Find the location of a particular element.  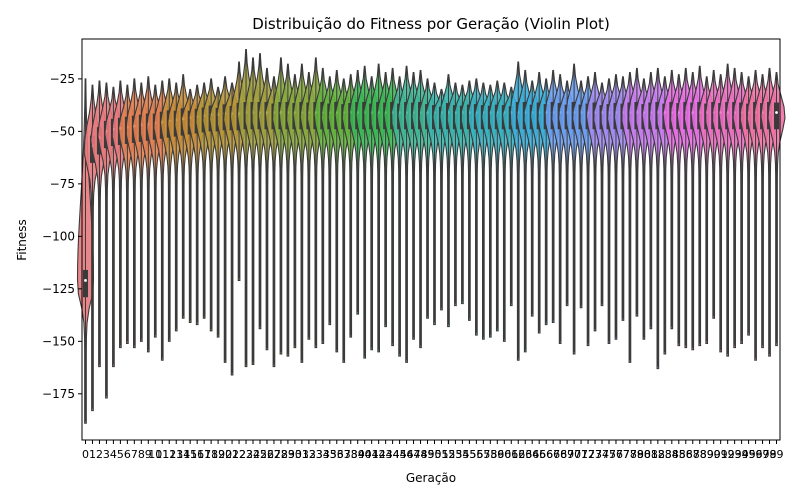

x-tick-label: 88 is located at coordinates (700, 454).